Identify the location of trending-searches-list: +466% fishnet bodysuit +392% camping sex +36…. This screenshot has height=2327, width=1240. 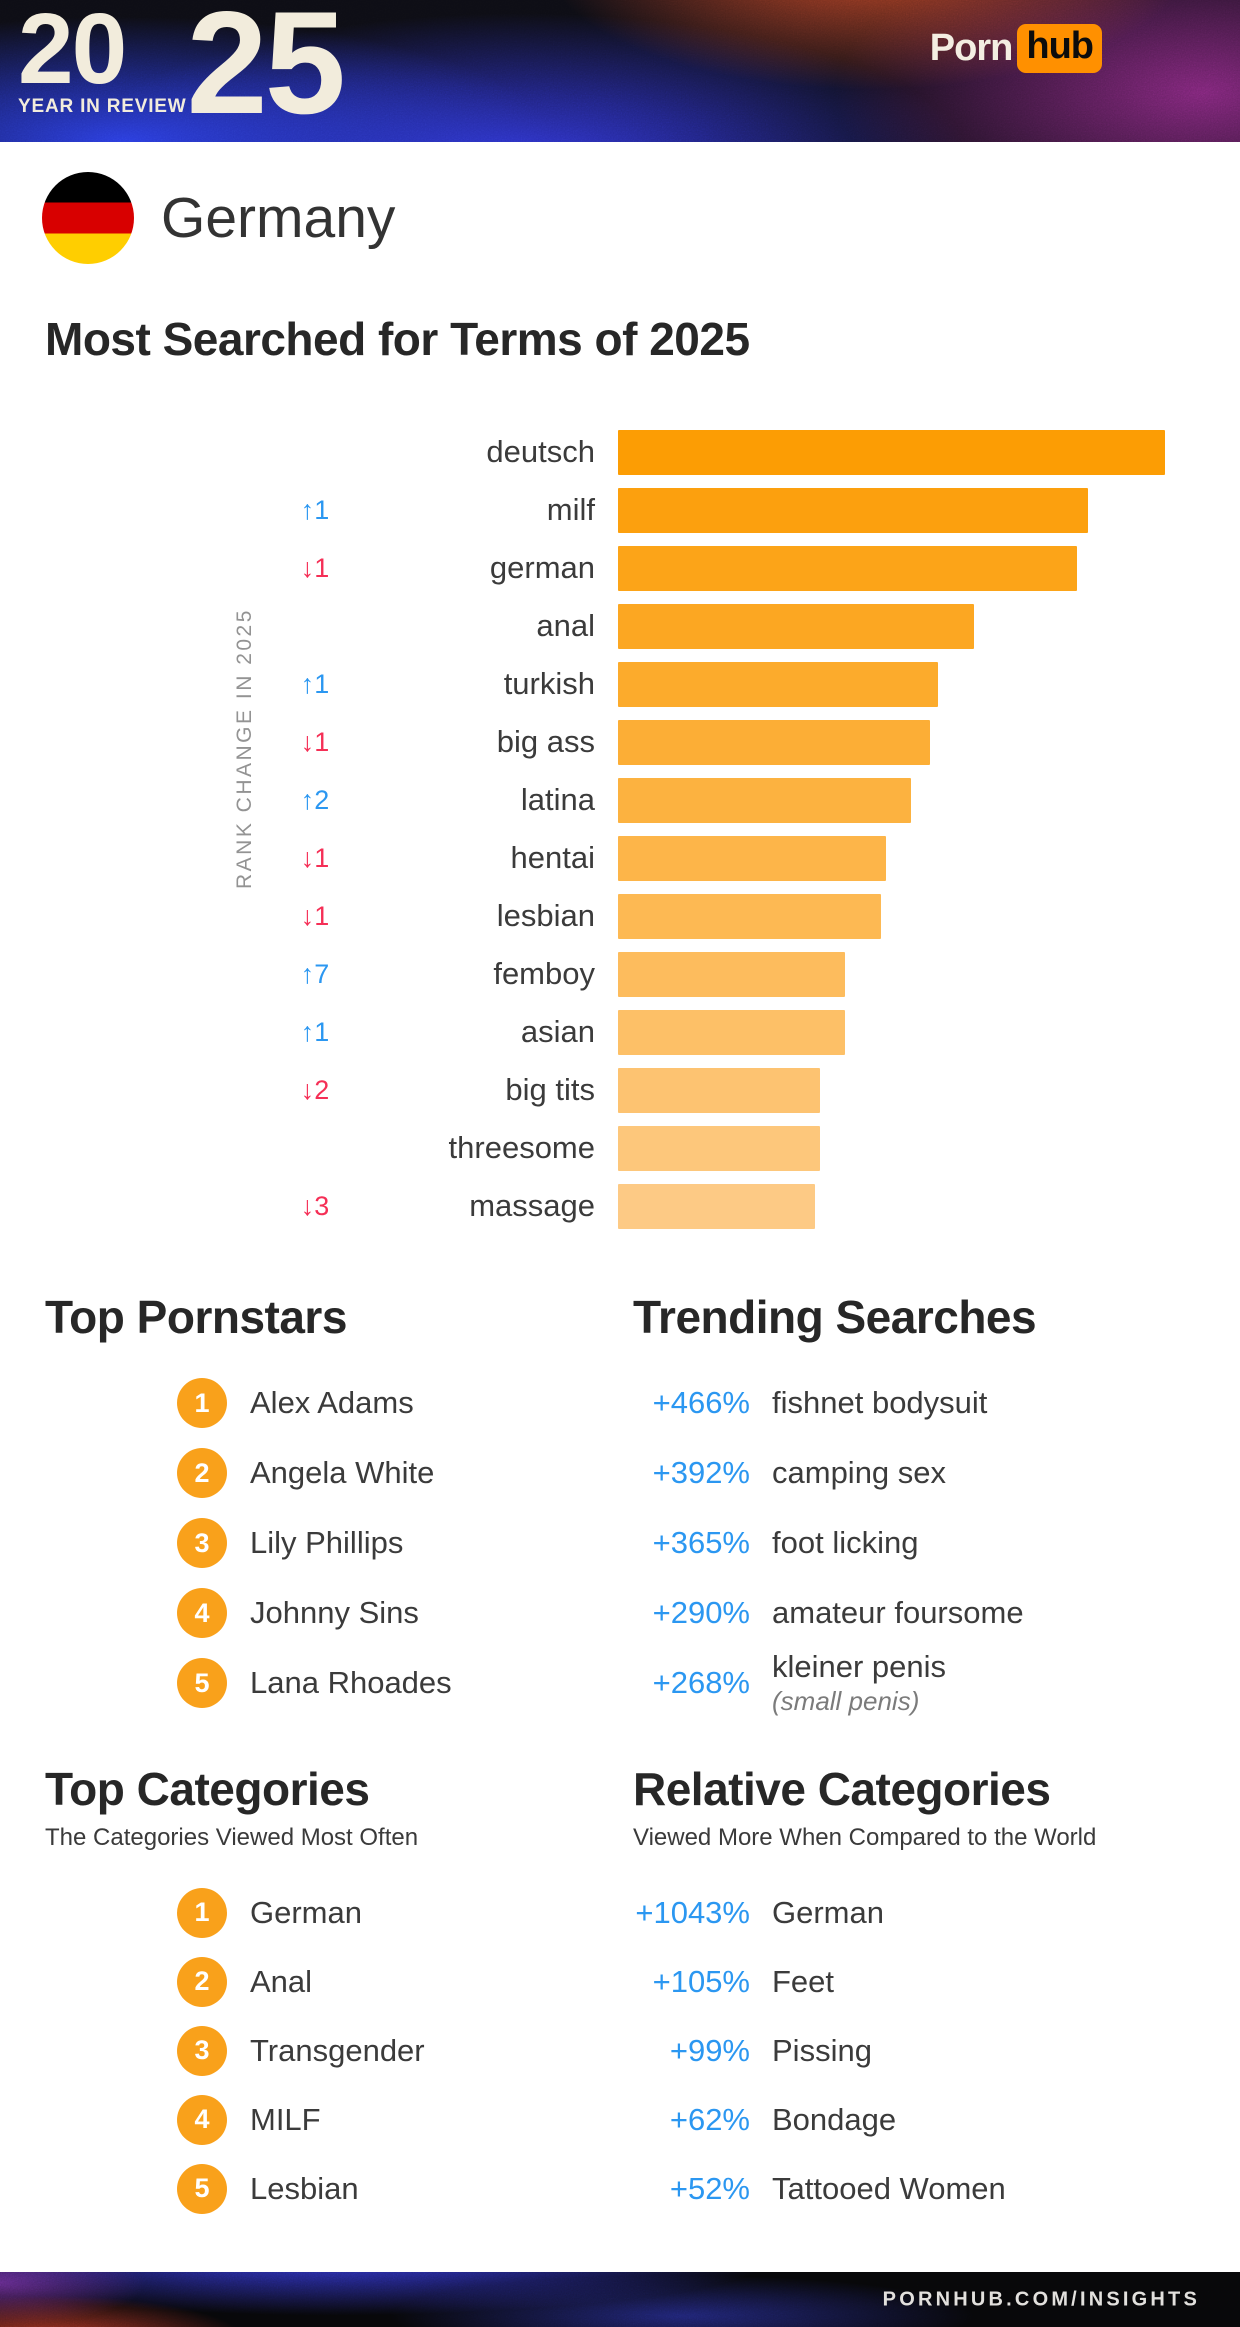
(930, 1543).